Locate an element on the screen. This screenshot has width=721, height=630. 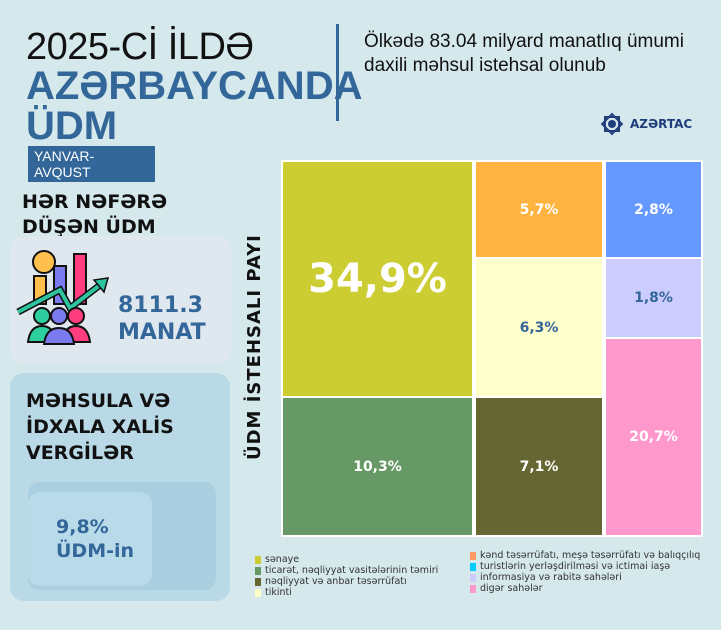
taxes-heading: MƏHSULA VƏ İDXALA XALİS VERGİLƏR is located at coordinates (100, 427).